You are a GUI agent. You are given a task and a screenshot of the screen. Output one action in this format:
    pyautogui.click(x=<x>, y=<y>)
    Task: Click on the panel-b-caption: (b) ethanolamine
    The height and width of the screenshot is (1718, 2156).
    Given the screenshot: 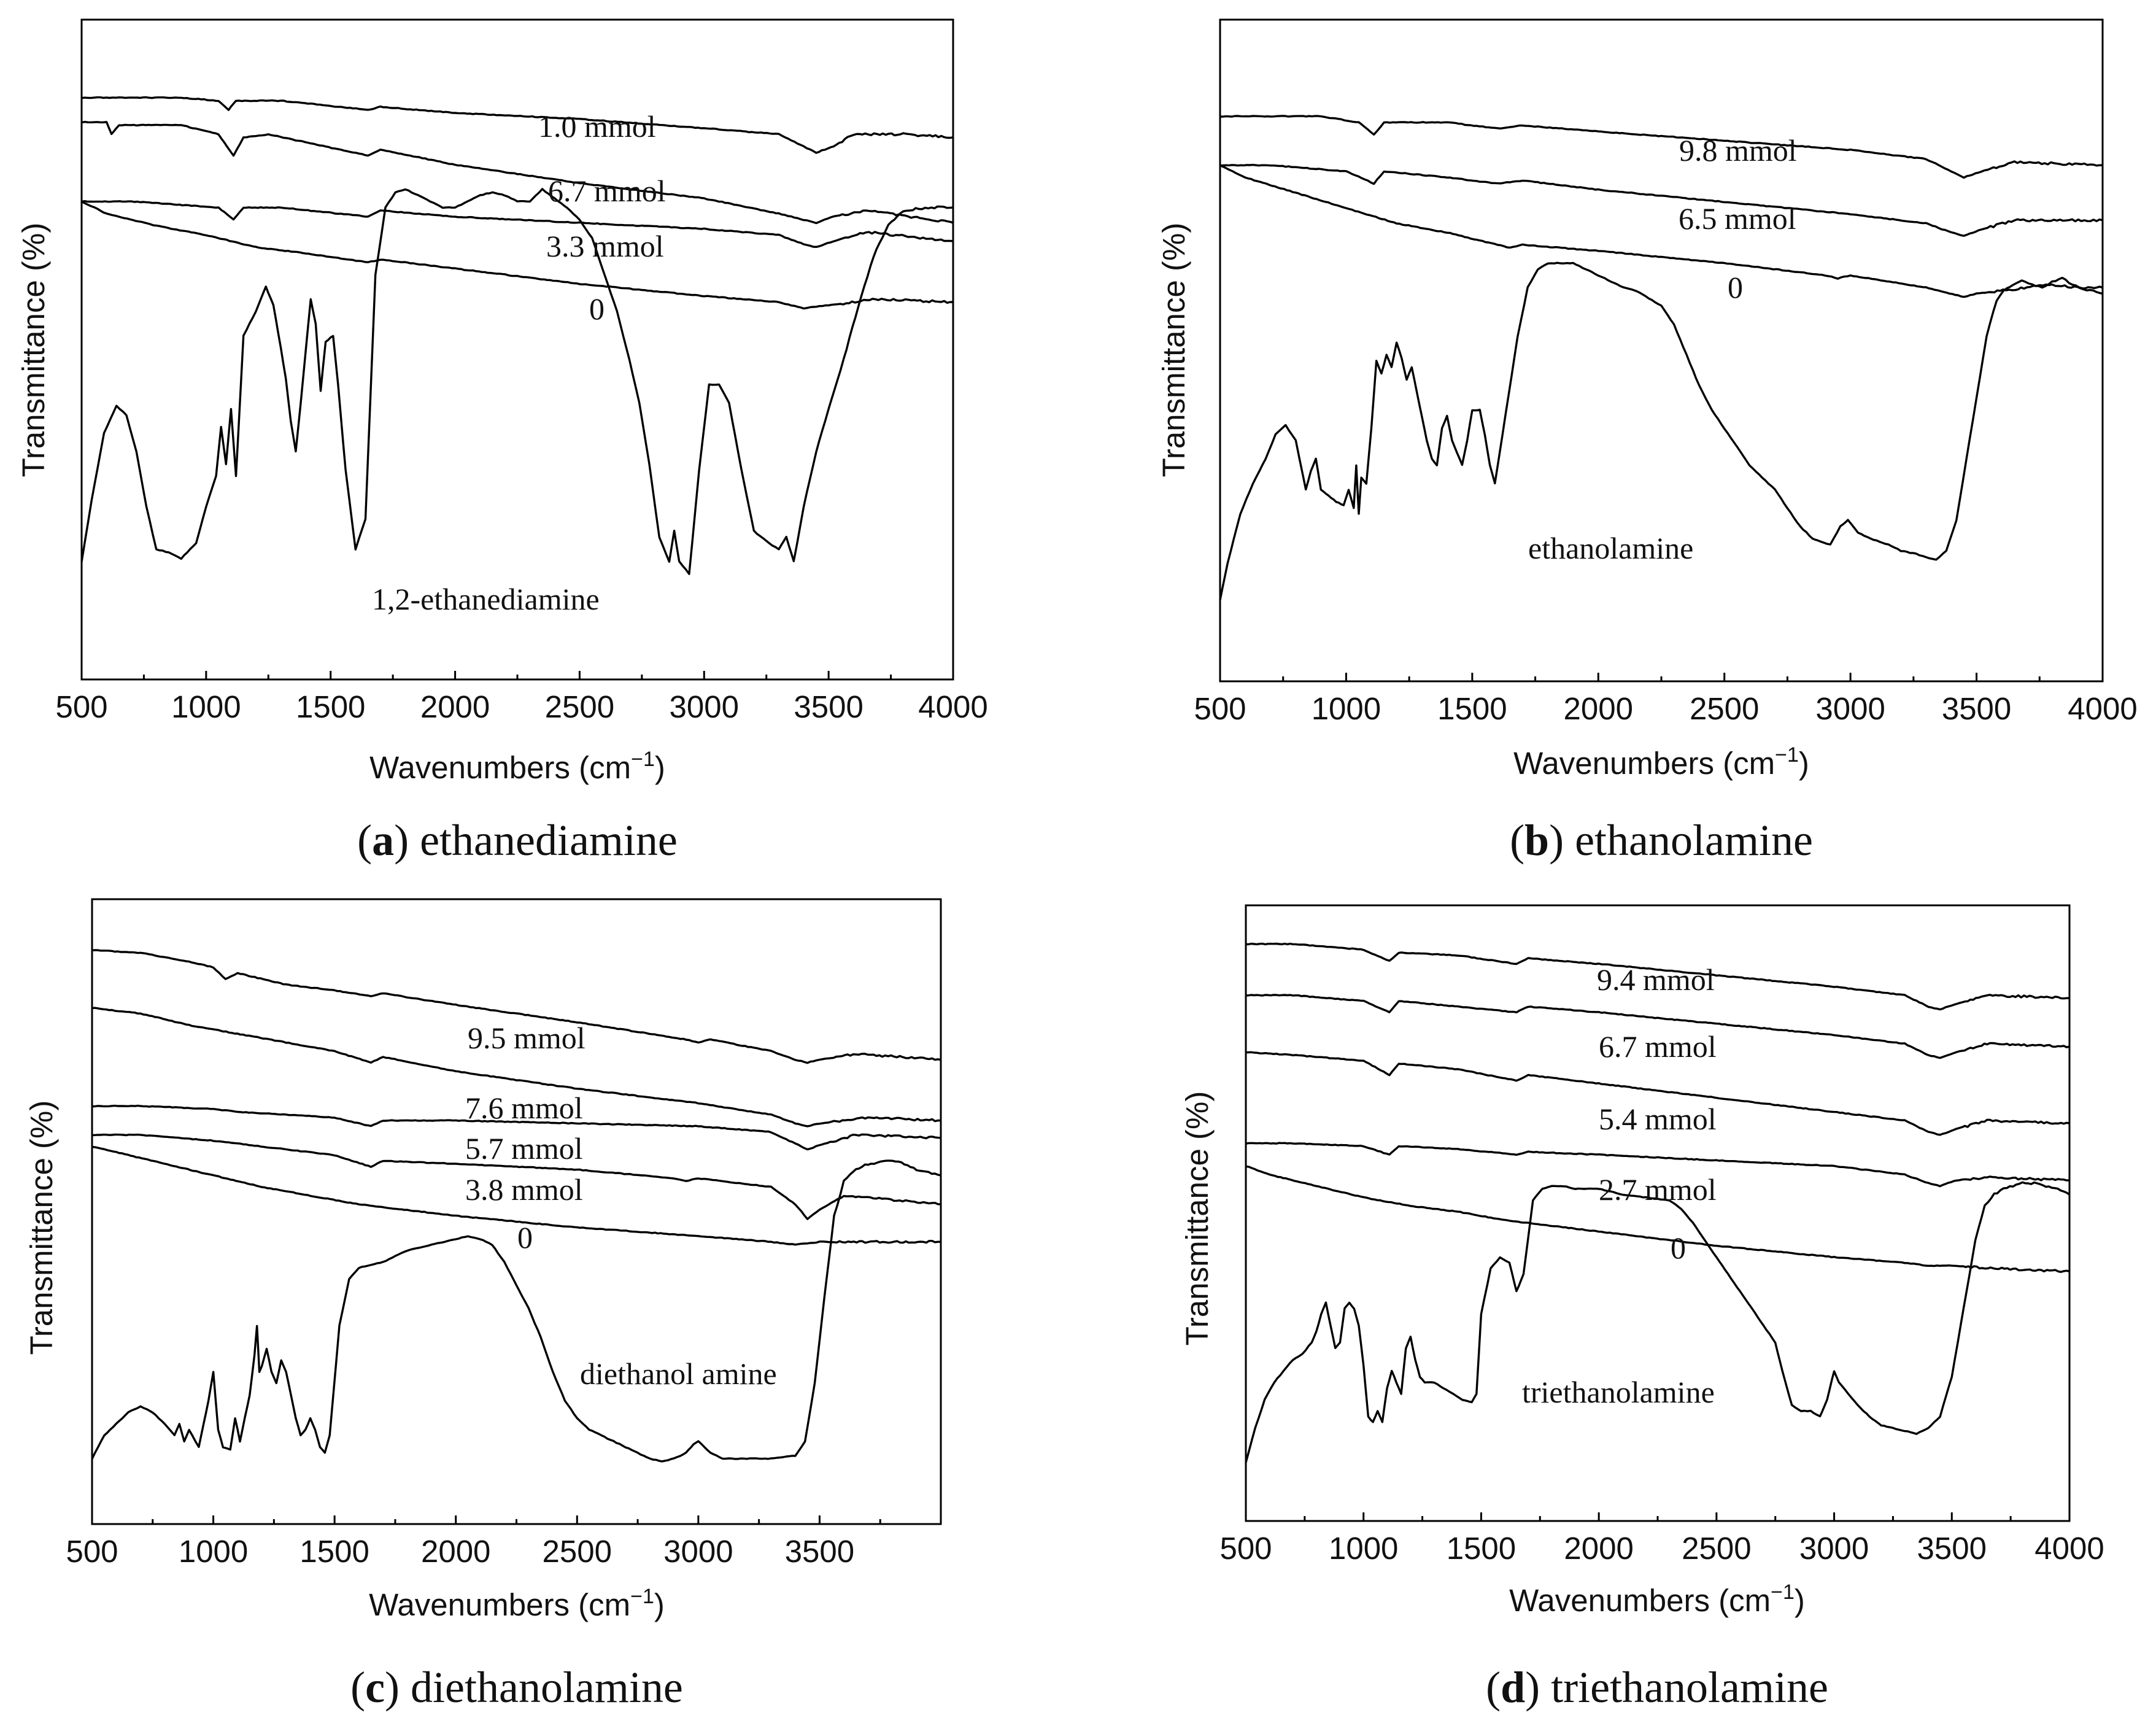 What is the action you would take?
    pyautogui.click(x=1661, y=840)
    